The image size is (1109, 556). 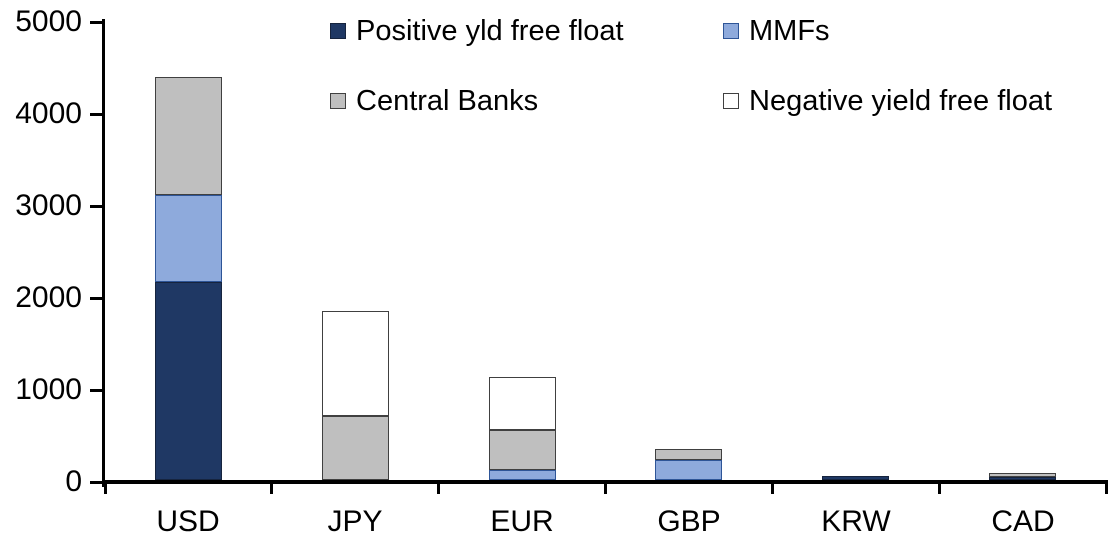 I want to click on legend-label: Negative yield free float, so click(x=901, y=101).